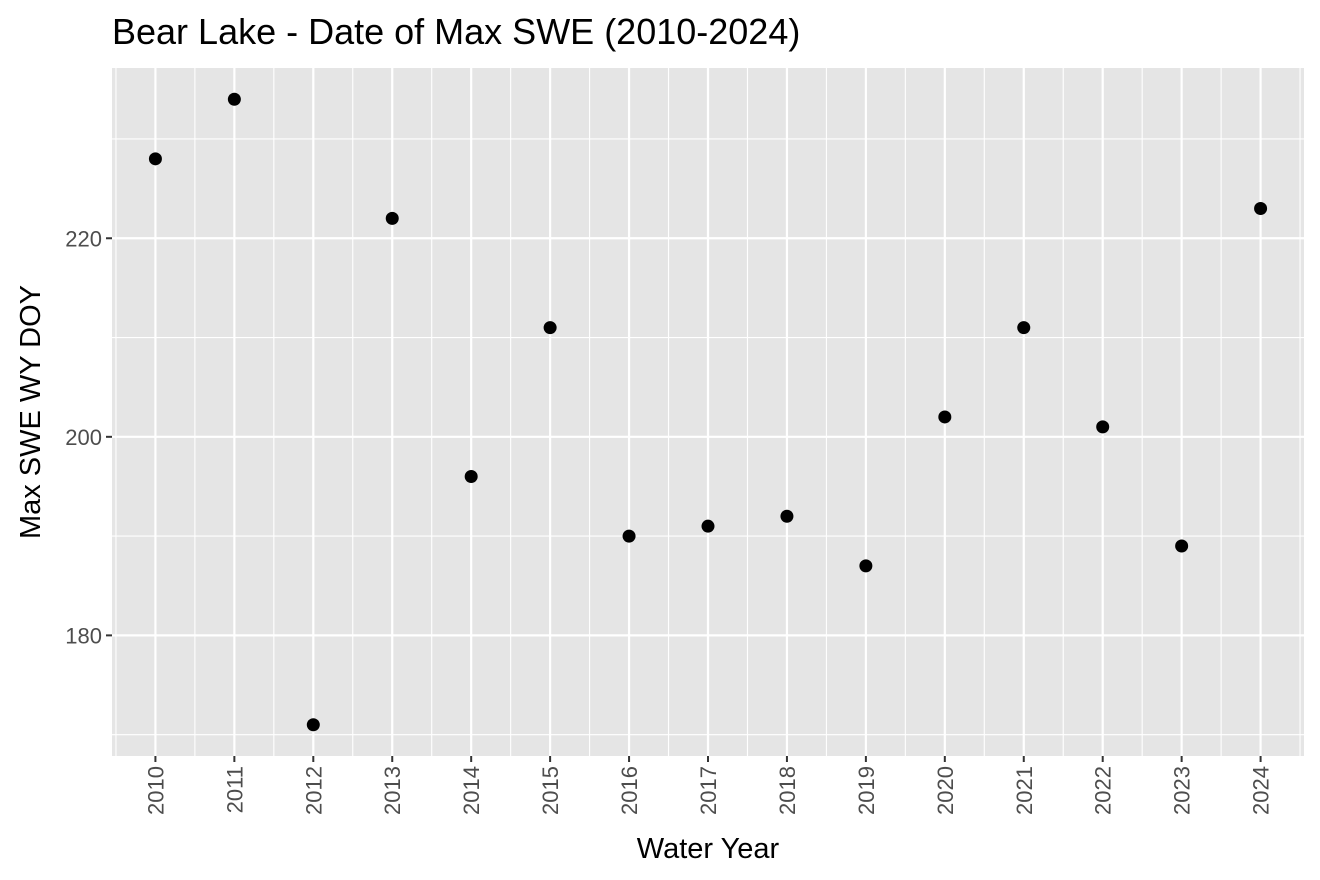 This screenshot has height=880, width=1320. I want to click on x-tick-label: 2014, so click(471, 790).